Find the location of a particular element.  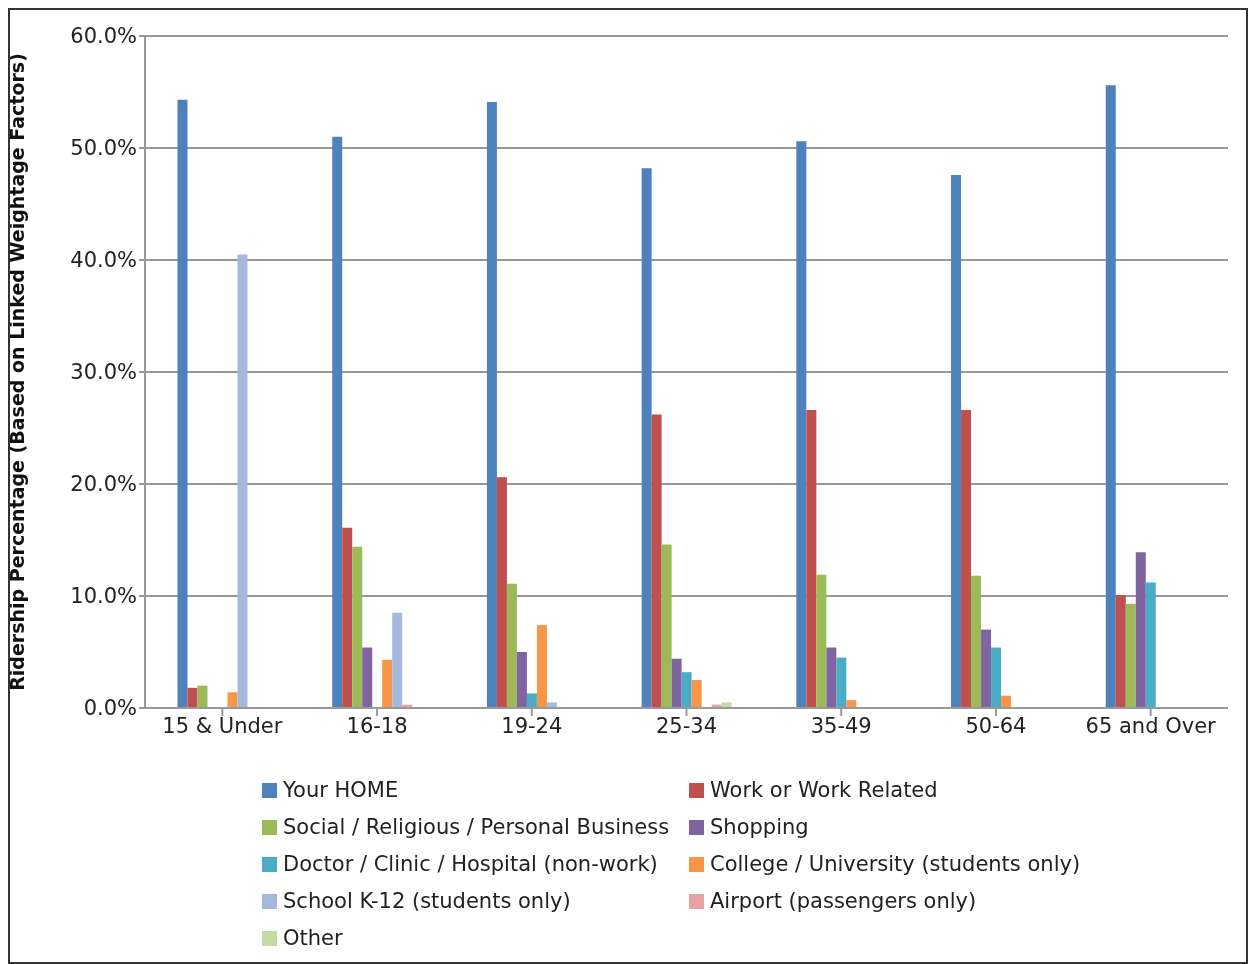

legend-label: Airport (passengers only) is located at coordinates (843, 901).